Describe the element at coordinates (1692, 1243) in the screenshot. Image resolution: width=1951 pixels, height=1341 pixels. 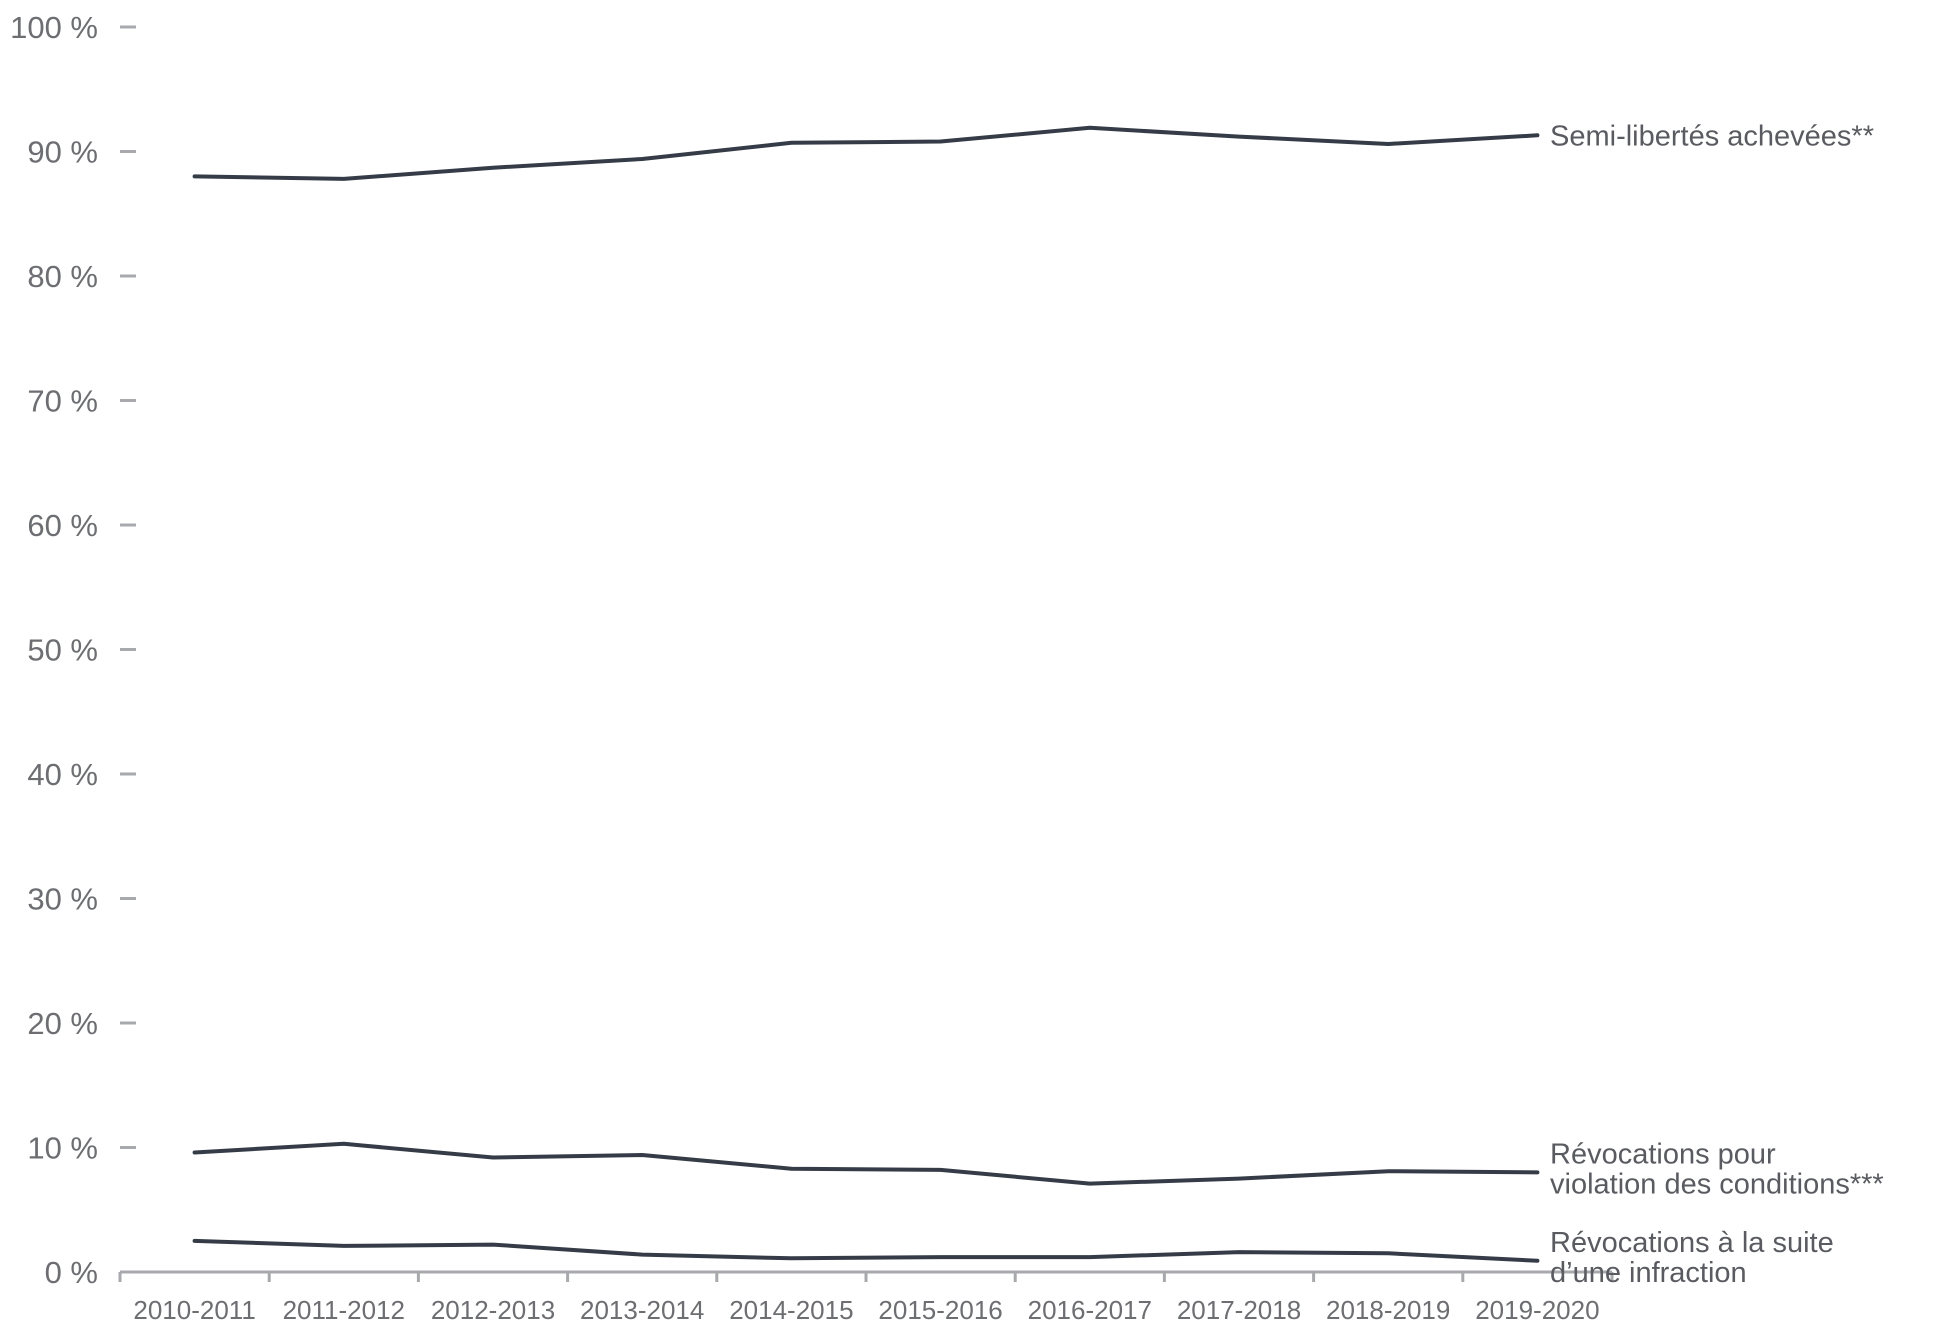
I see `series-label-line: Révocations à la suite` at that location.